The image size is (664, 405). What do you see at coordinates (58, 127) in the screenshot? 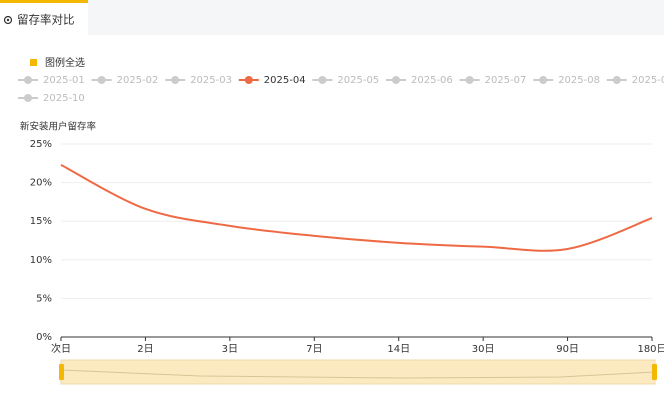
I see `y-axis-label: 新安装用户留存率` at bounding box center [58, 127].